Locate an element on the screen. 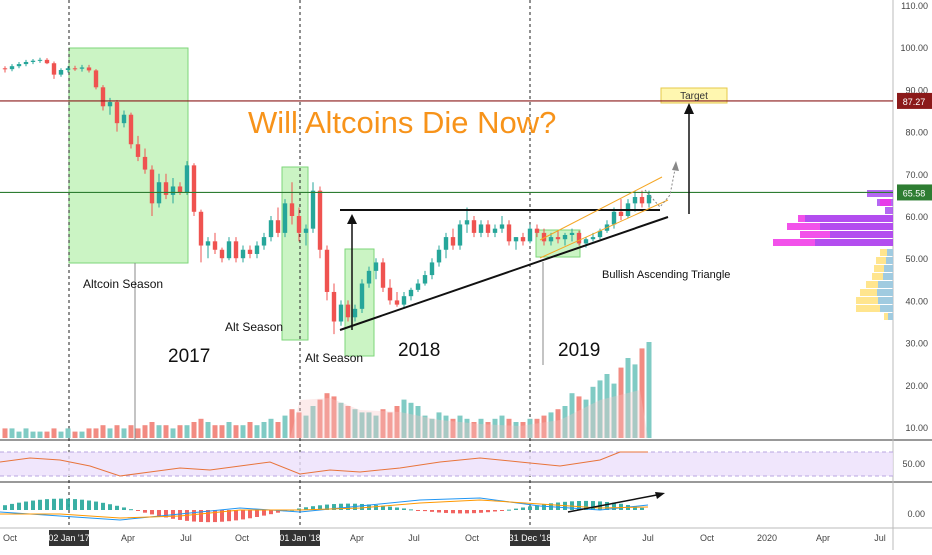  annotation-alt-season: Alt Season is located at coordinates (254, 327).